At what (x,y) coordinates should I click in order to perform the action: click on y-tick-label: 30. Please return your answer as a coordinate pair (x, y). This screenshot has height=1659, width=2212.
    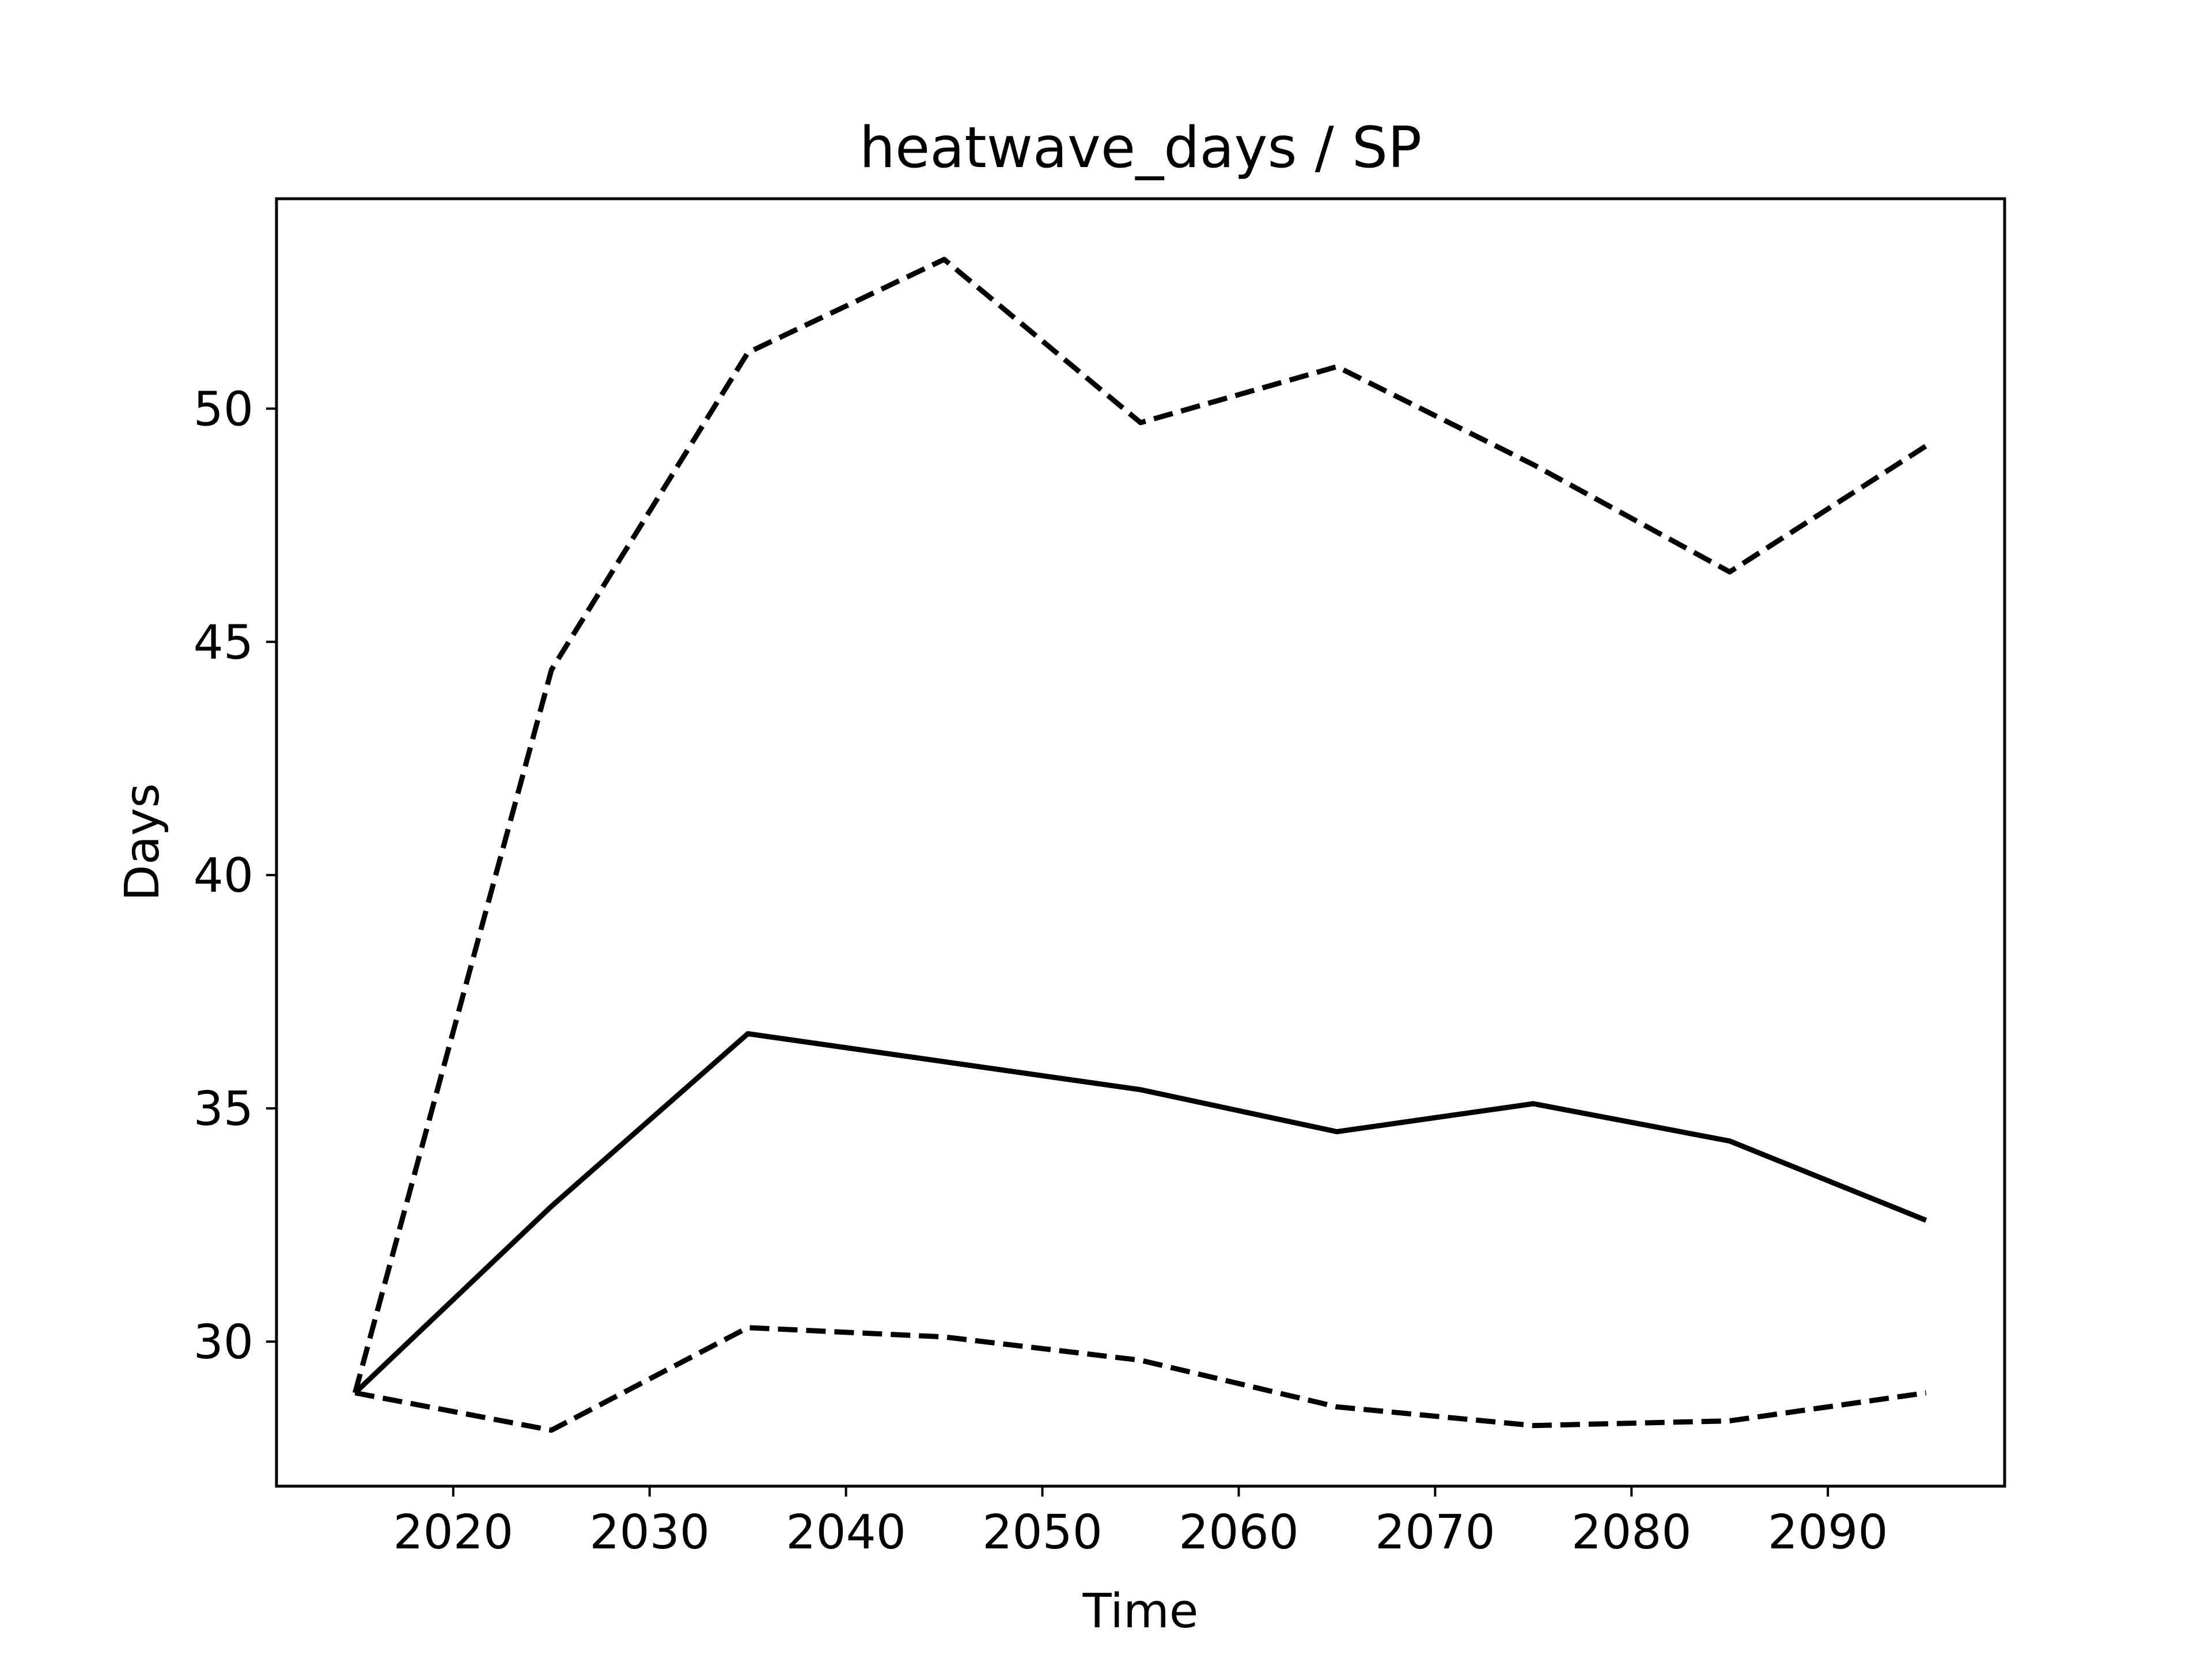
    Looking at the image, I should click on (223, 1342).